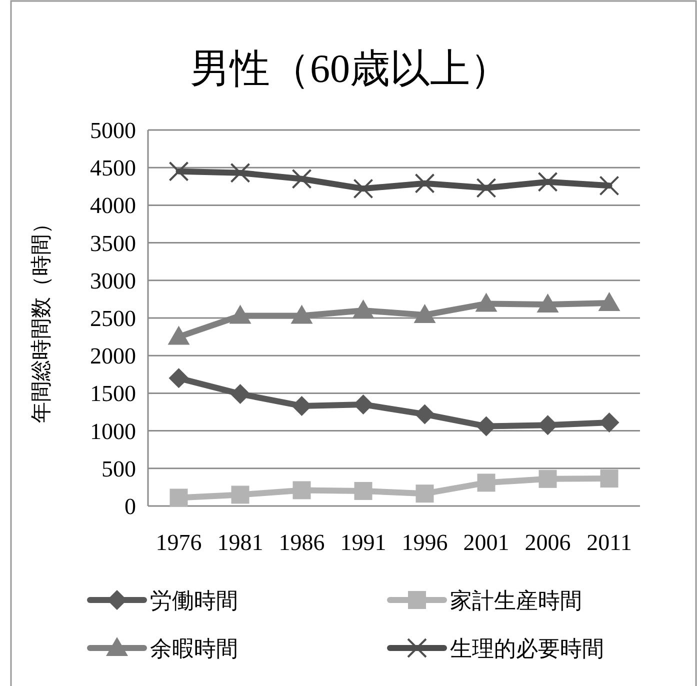 This screenshot has height=686, width=697. What do you see at coordinates (113, 356) in the screenshot?
I see `y-tick-label: 2000` at bounding box center [113, 356].